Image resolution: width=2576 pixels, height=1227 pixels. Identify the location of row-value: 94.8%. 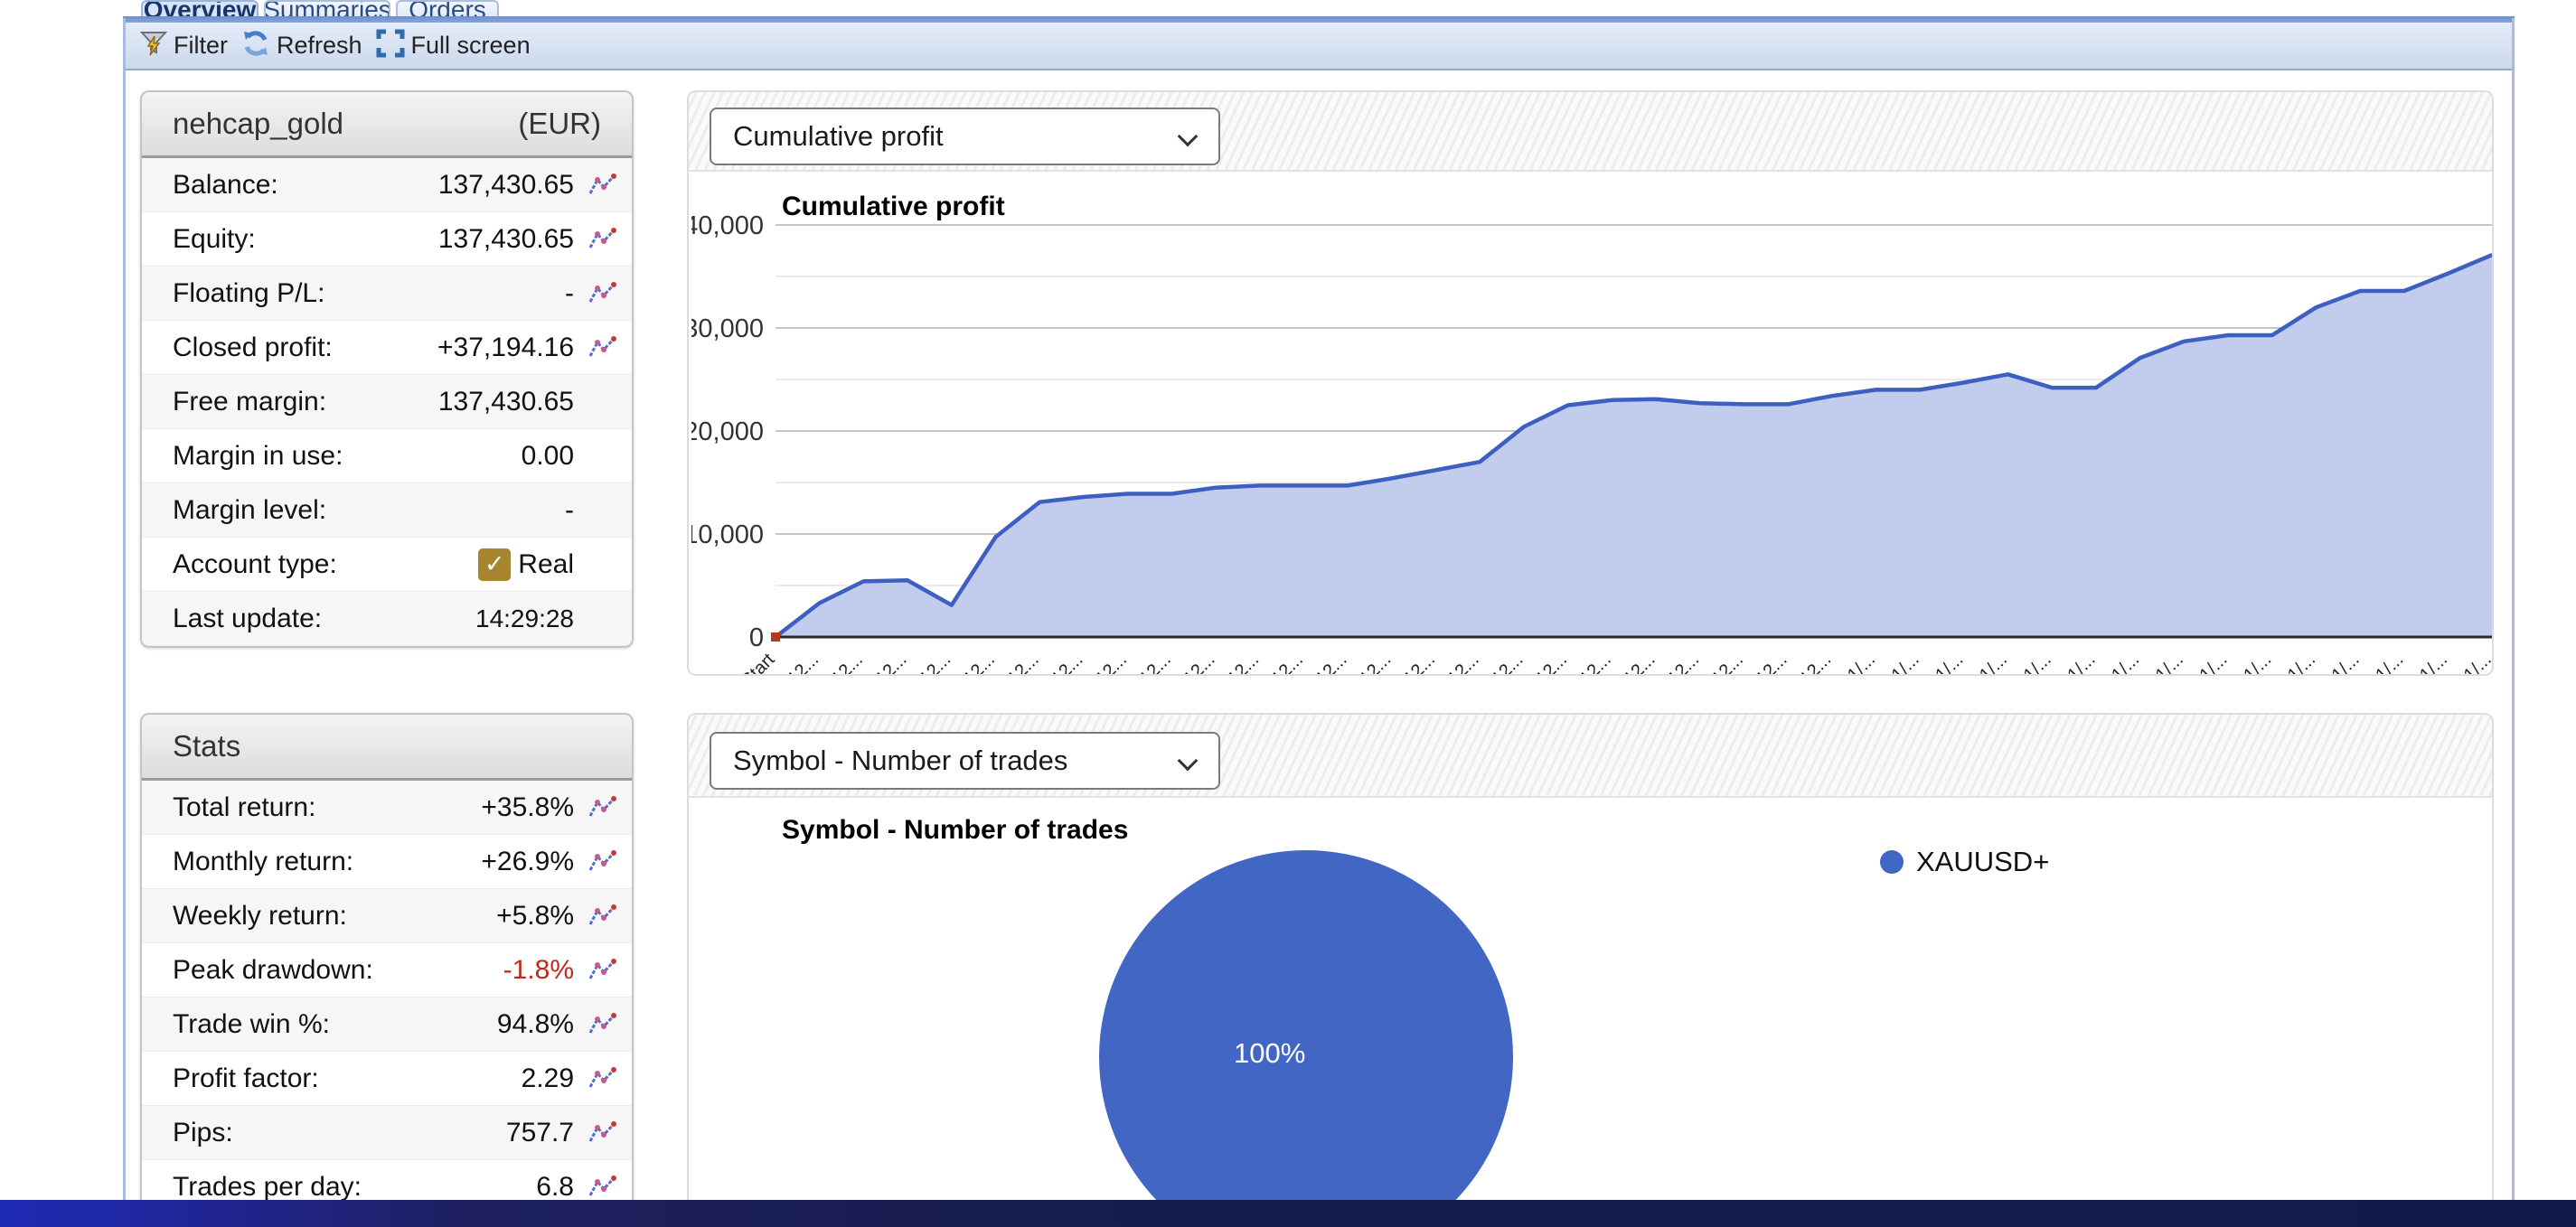
(535, 1024).